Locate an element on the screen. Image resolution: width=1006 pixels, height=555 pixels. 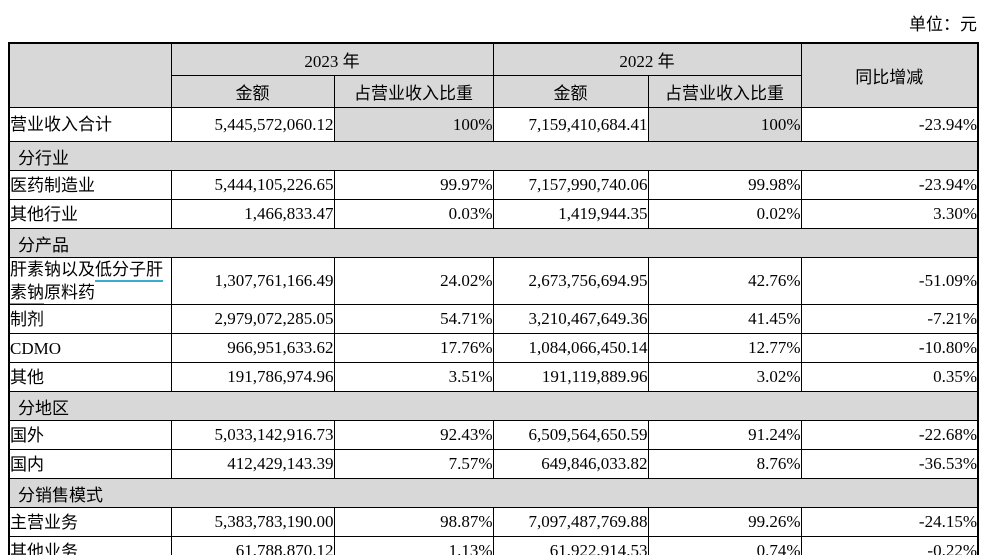
amount-2022-cell: 3,210,467,649.36 is located at coordinates (570, 319).